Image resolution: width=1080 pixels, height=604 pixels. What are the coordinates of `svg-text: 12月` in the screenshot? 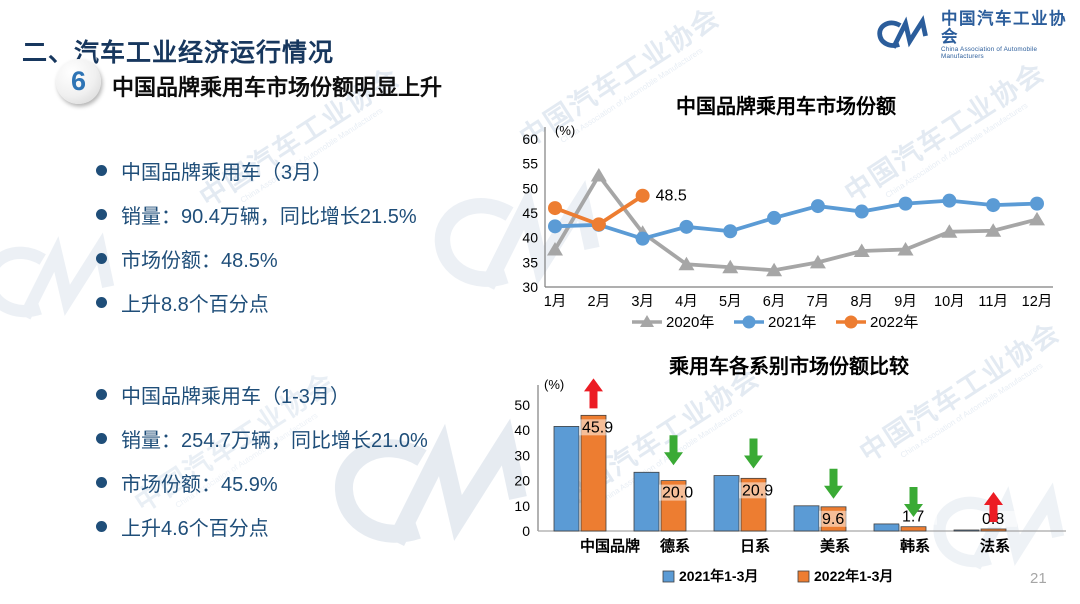 It's located at (1037, 302).